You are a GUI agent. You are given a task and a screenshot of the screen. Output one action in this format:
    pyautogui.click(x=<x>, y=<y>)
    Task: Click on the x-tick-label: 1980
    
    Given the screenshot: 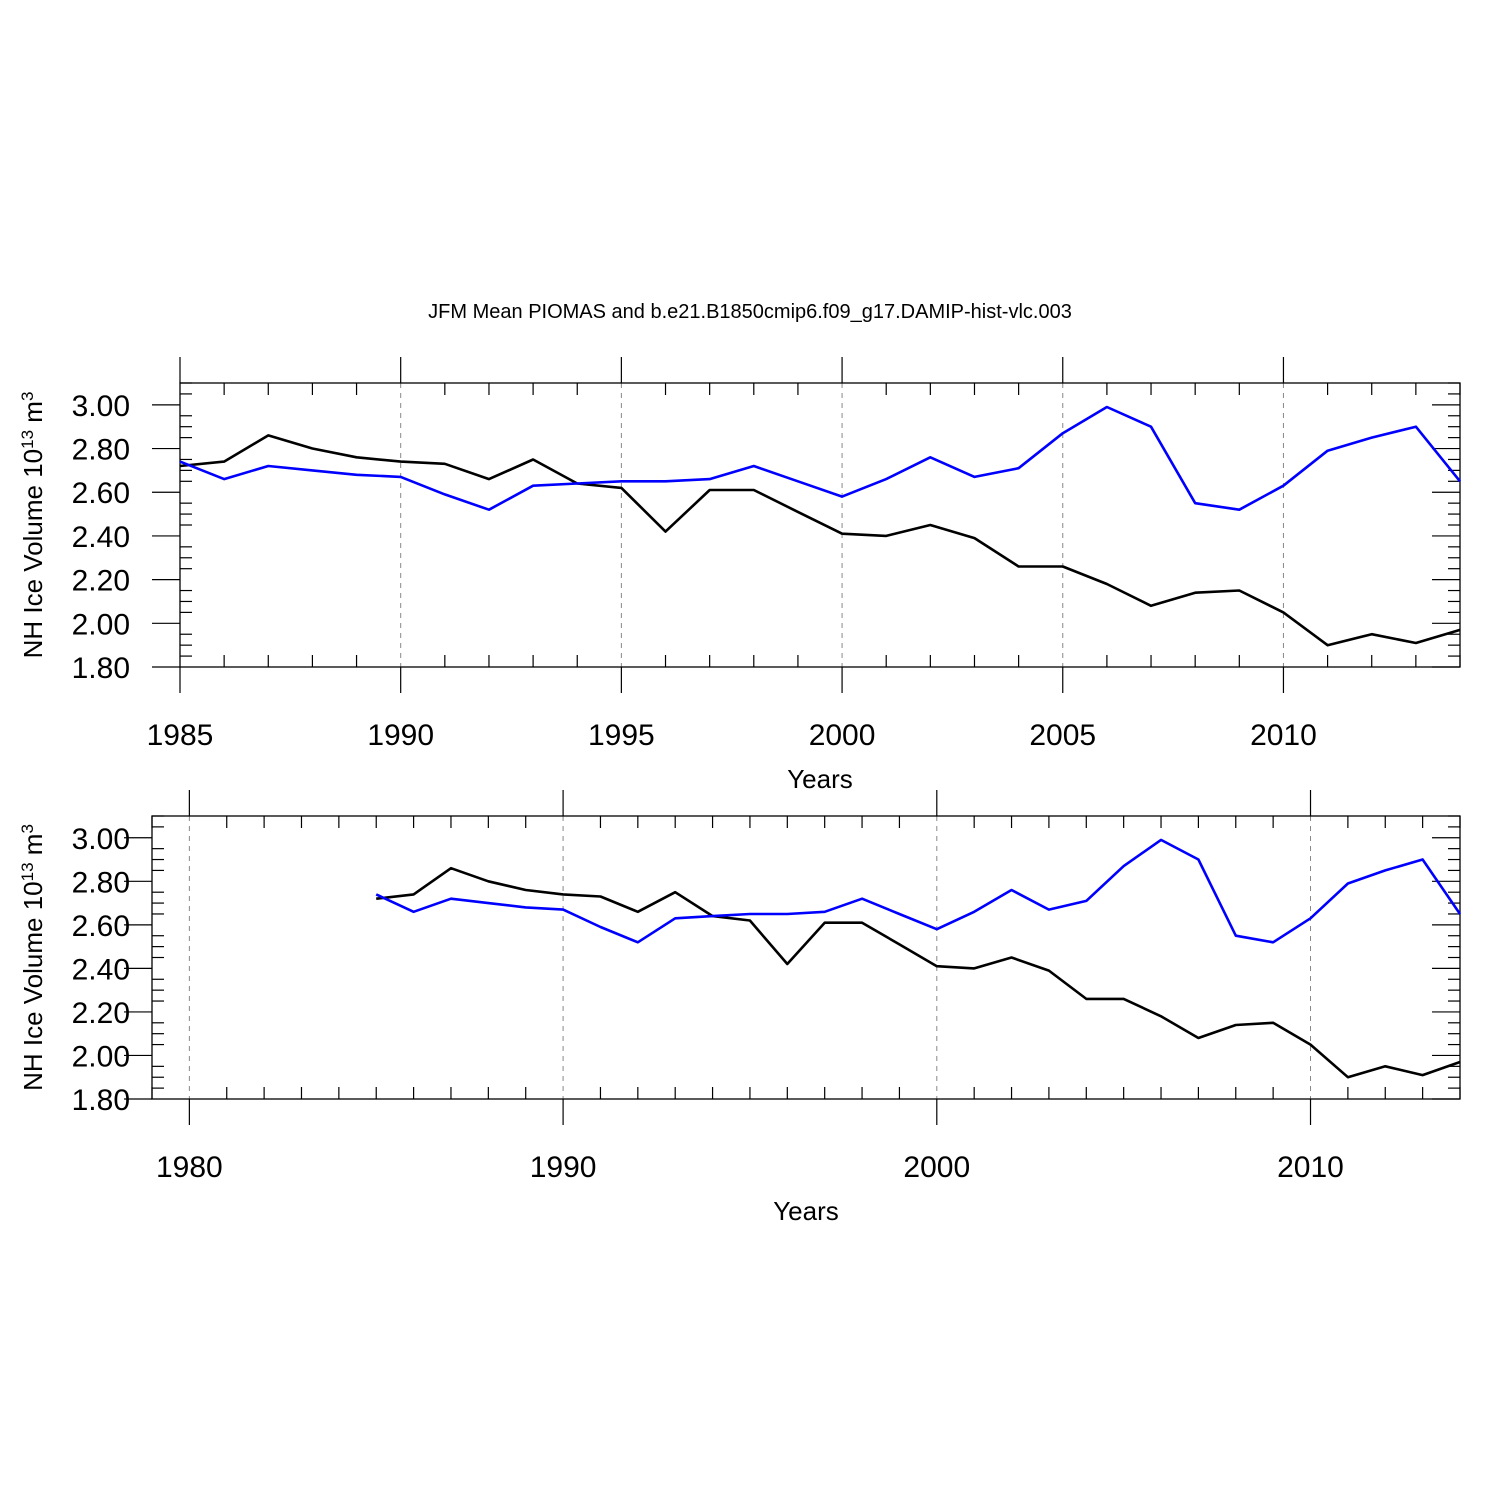 What is the action you would take?
    pyautogui.click(x=189, y=1167)
    